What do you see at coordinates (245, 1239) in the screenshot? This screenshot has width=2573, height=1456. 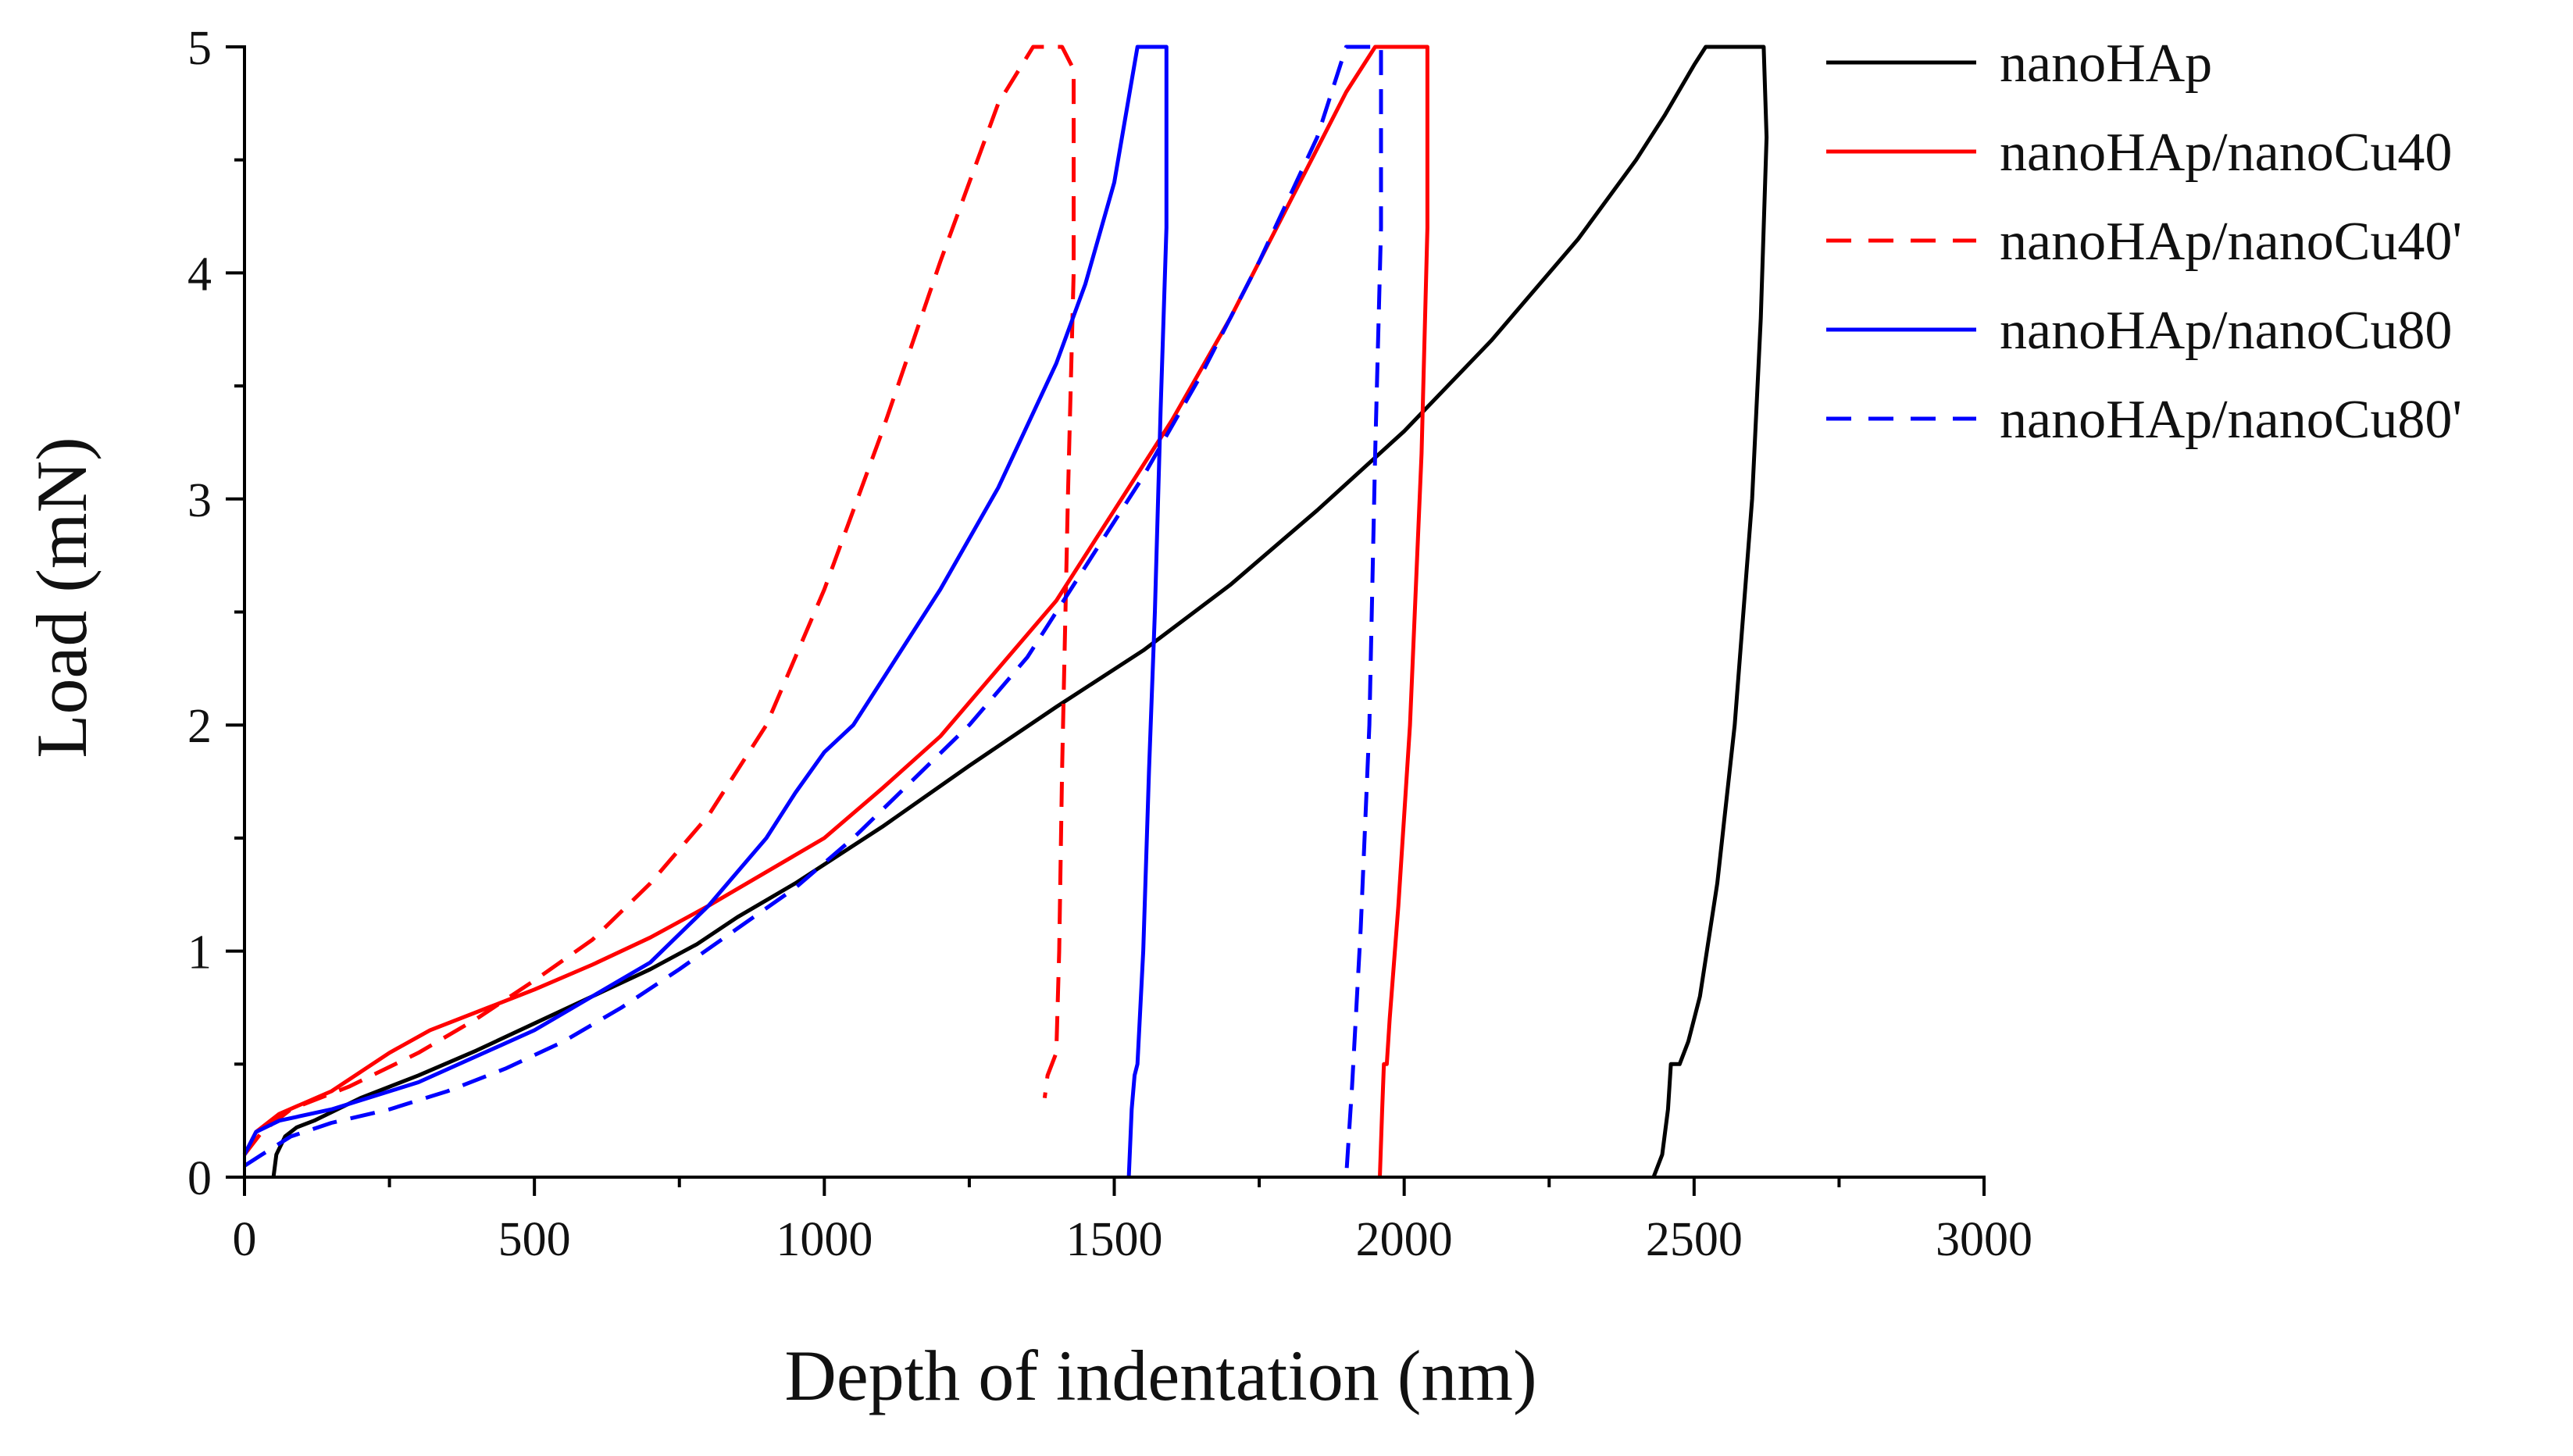 I see `x-tick-label: 0` at bounding box center [245, 1239].